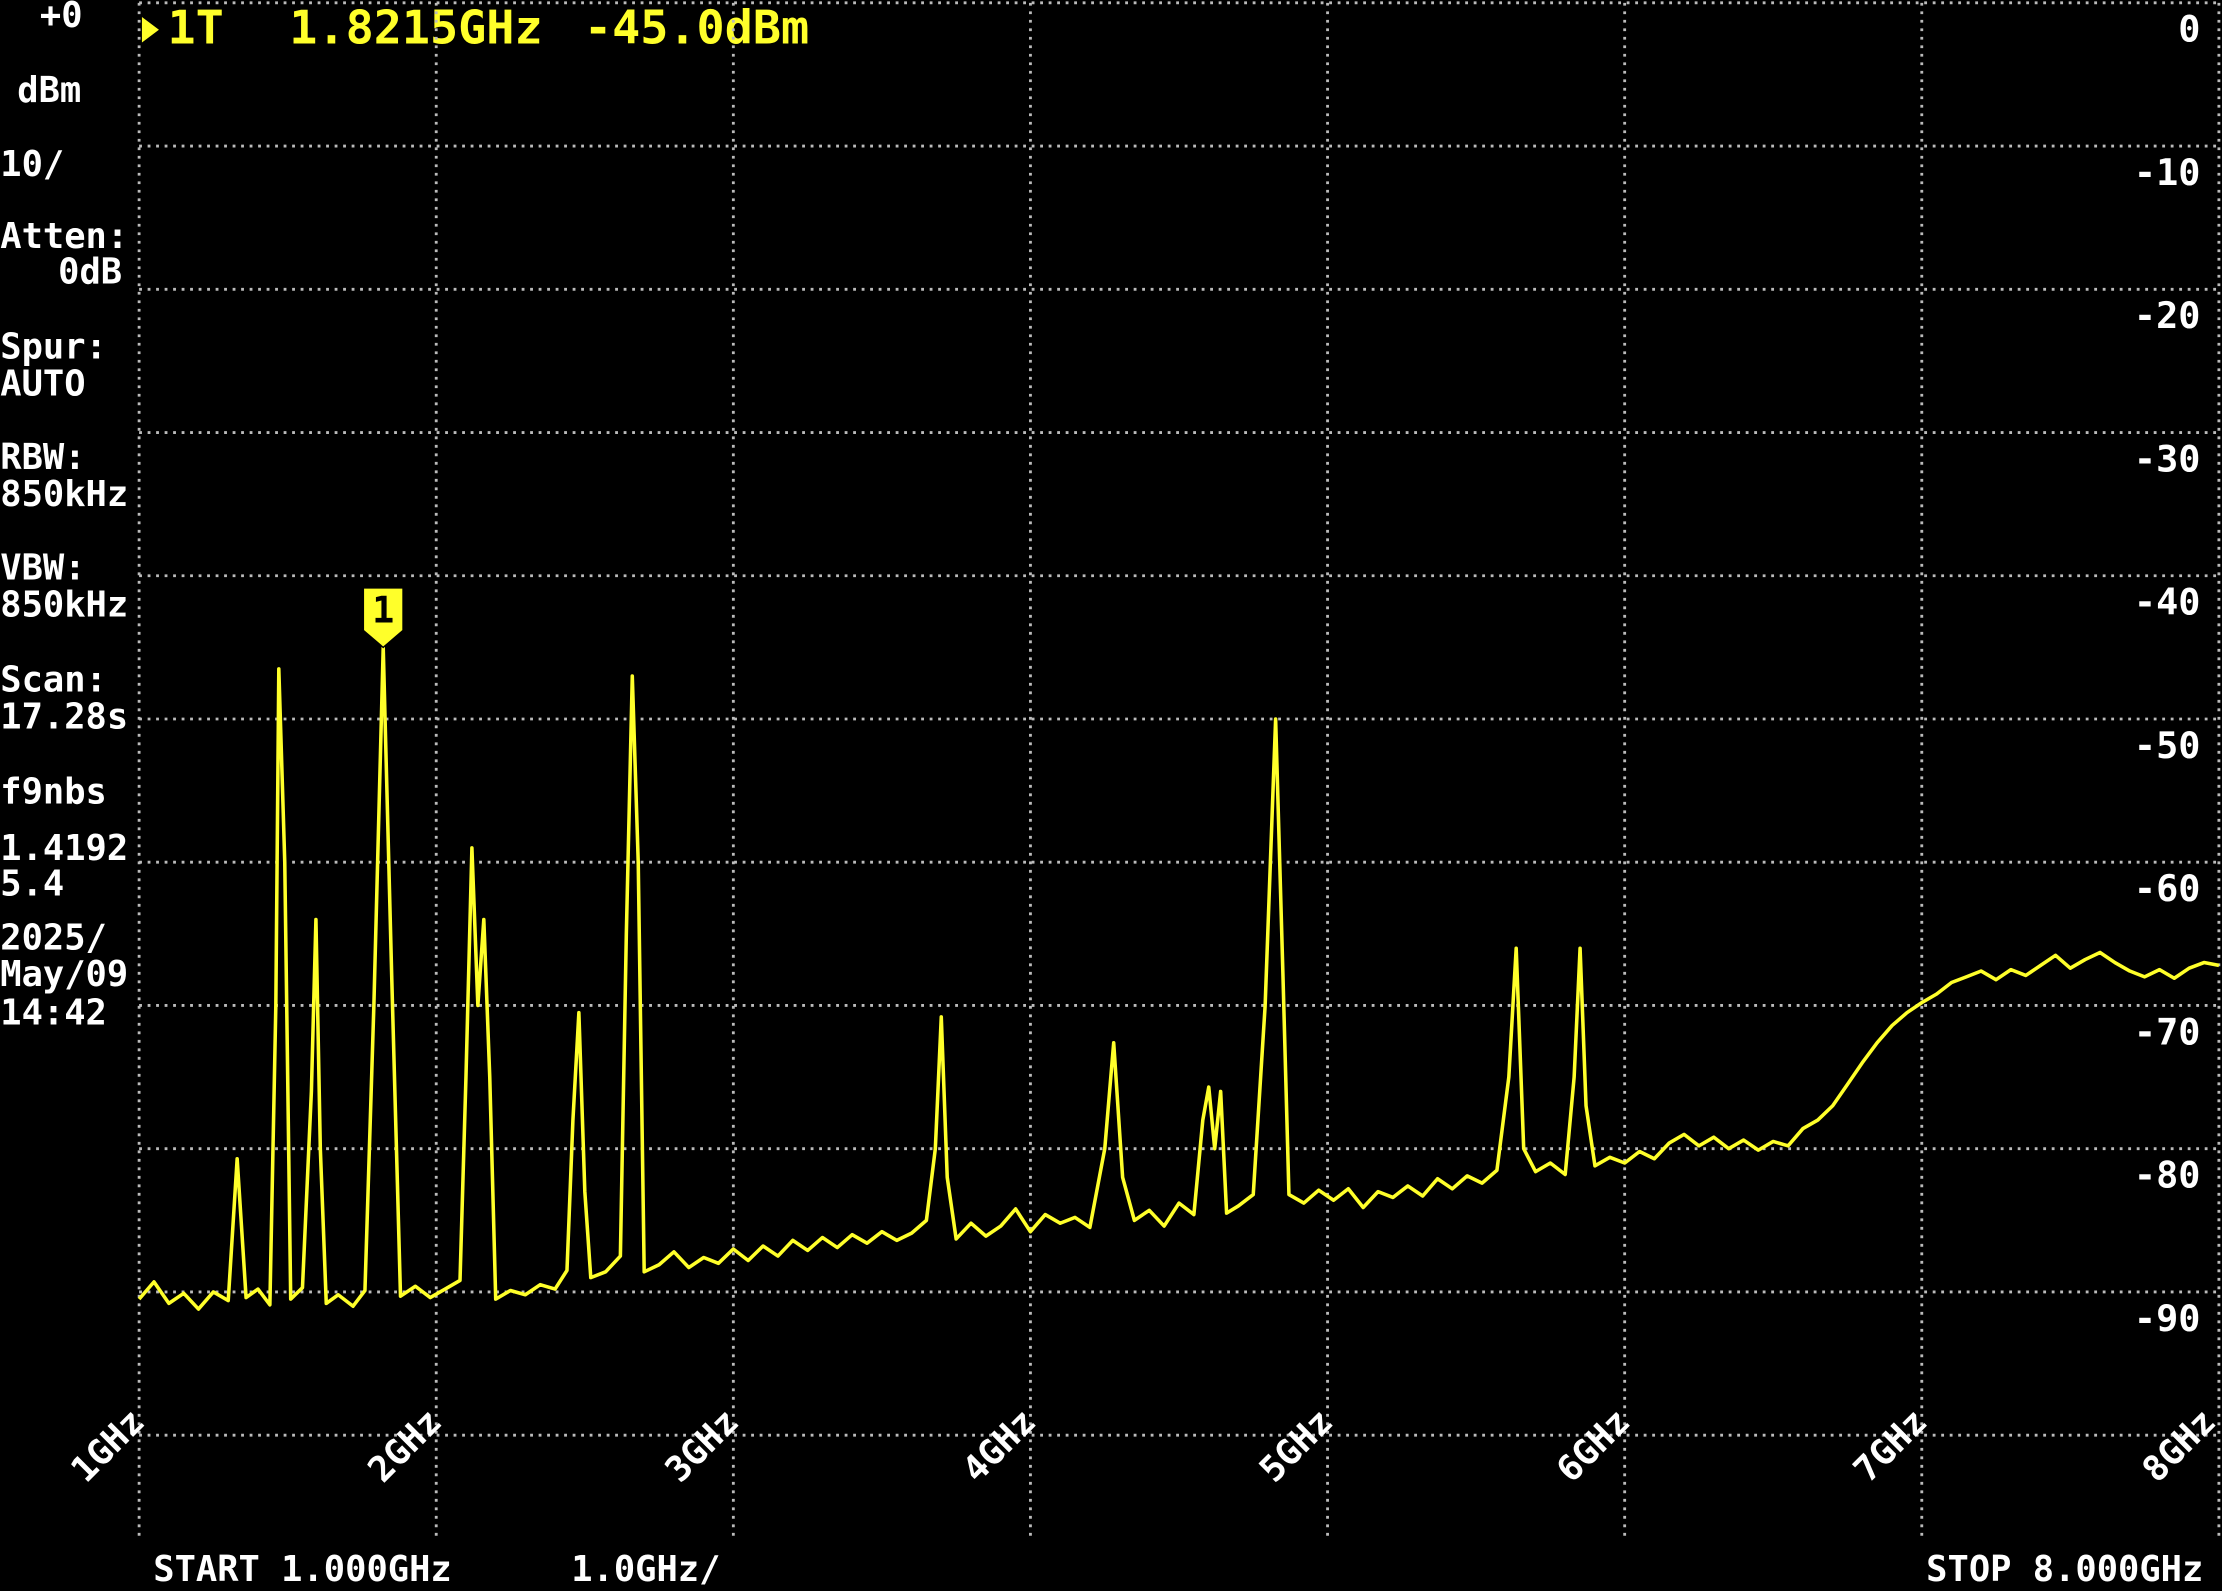 The height and width of the screenshot is (1591, 2222). Describe the element at coordinates (61, 18) in the screenshot. I see `sidebar-label: +0` at that location.